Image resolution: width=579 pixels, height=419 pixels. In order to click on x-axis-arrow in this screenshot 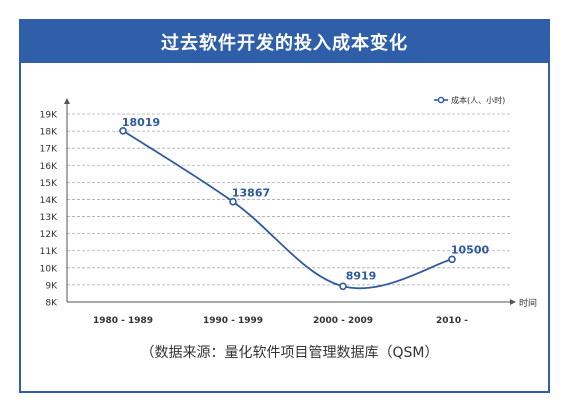, I will do `click(513, 302)`.